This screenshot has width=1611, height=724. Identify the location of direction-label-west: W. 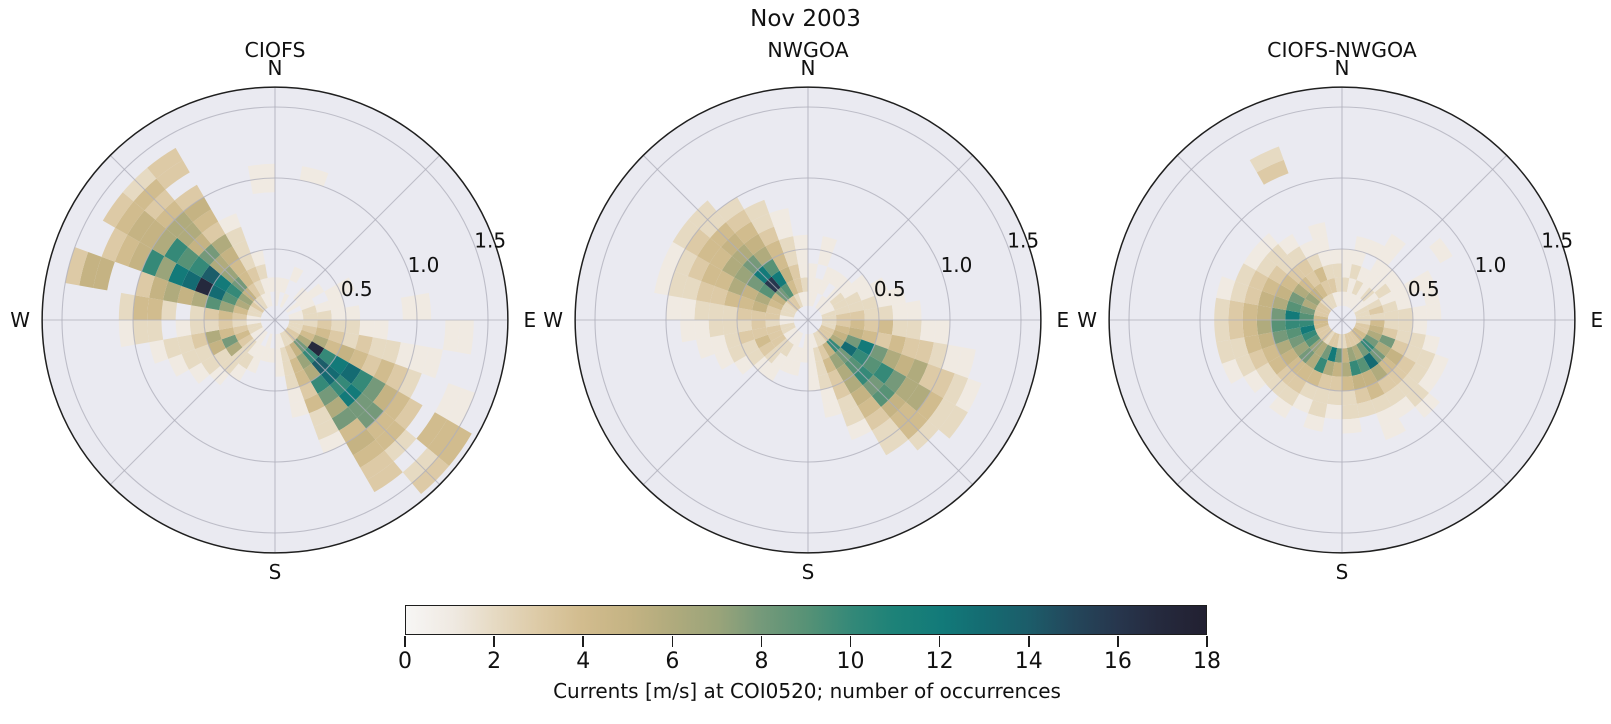
(1087, 320).